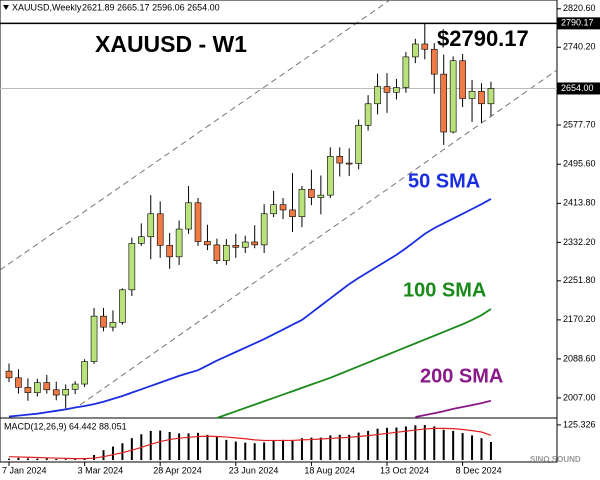 The height and width of the screenshot is (480, 600). What do you see at coordinates (444, 181) in the screenshot?
I see `series-label: 50 SMA` at bounding box center [444, 181].